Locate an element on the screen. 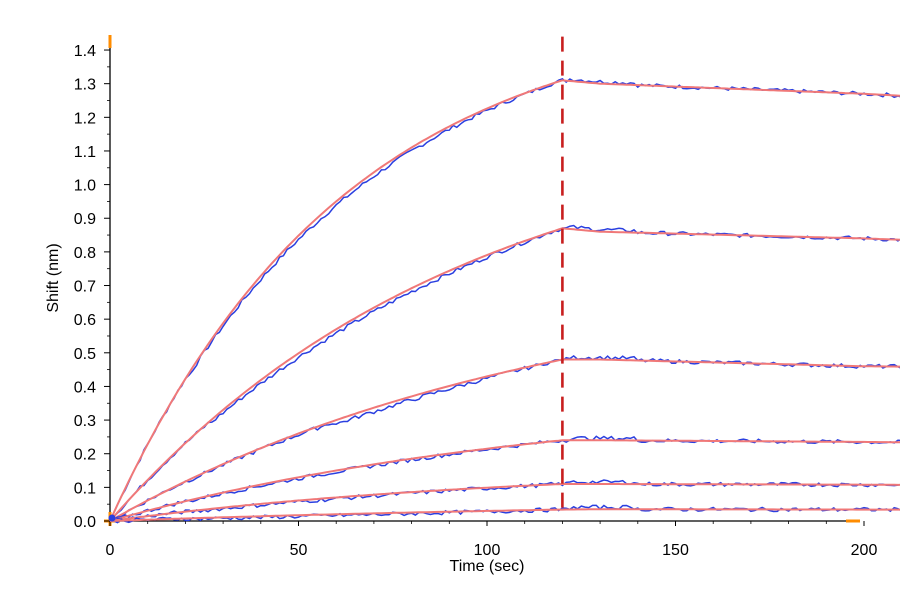 Image resolution: width=900 pixels, height=600 pixels. x-tick-label: 200 is located at coordinates (864, 550).